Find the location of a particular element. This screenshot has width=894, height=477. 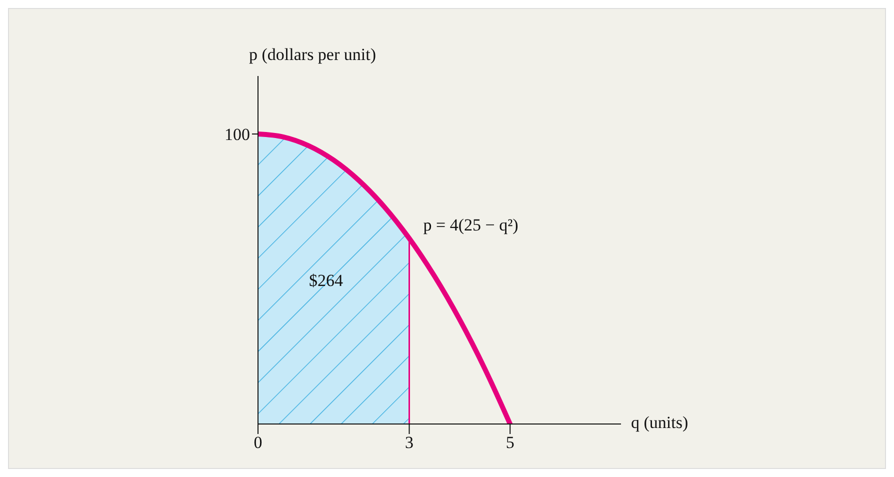

x-tick-label: 3 is located at coordinates (409, 442).